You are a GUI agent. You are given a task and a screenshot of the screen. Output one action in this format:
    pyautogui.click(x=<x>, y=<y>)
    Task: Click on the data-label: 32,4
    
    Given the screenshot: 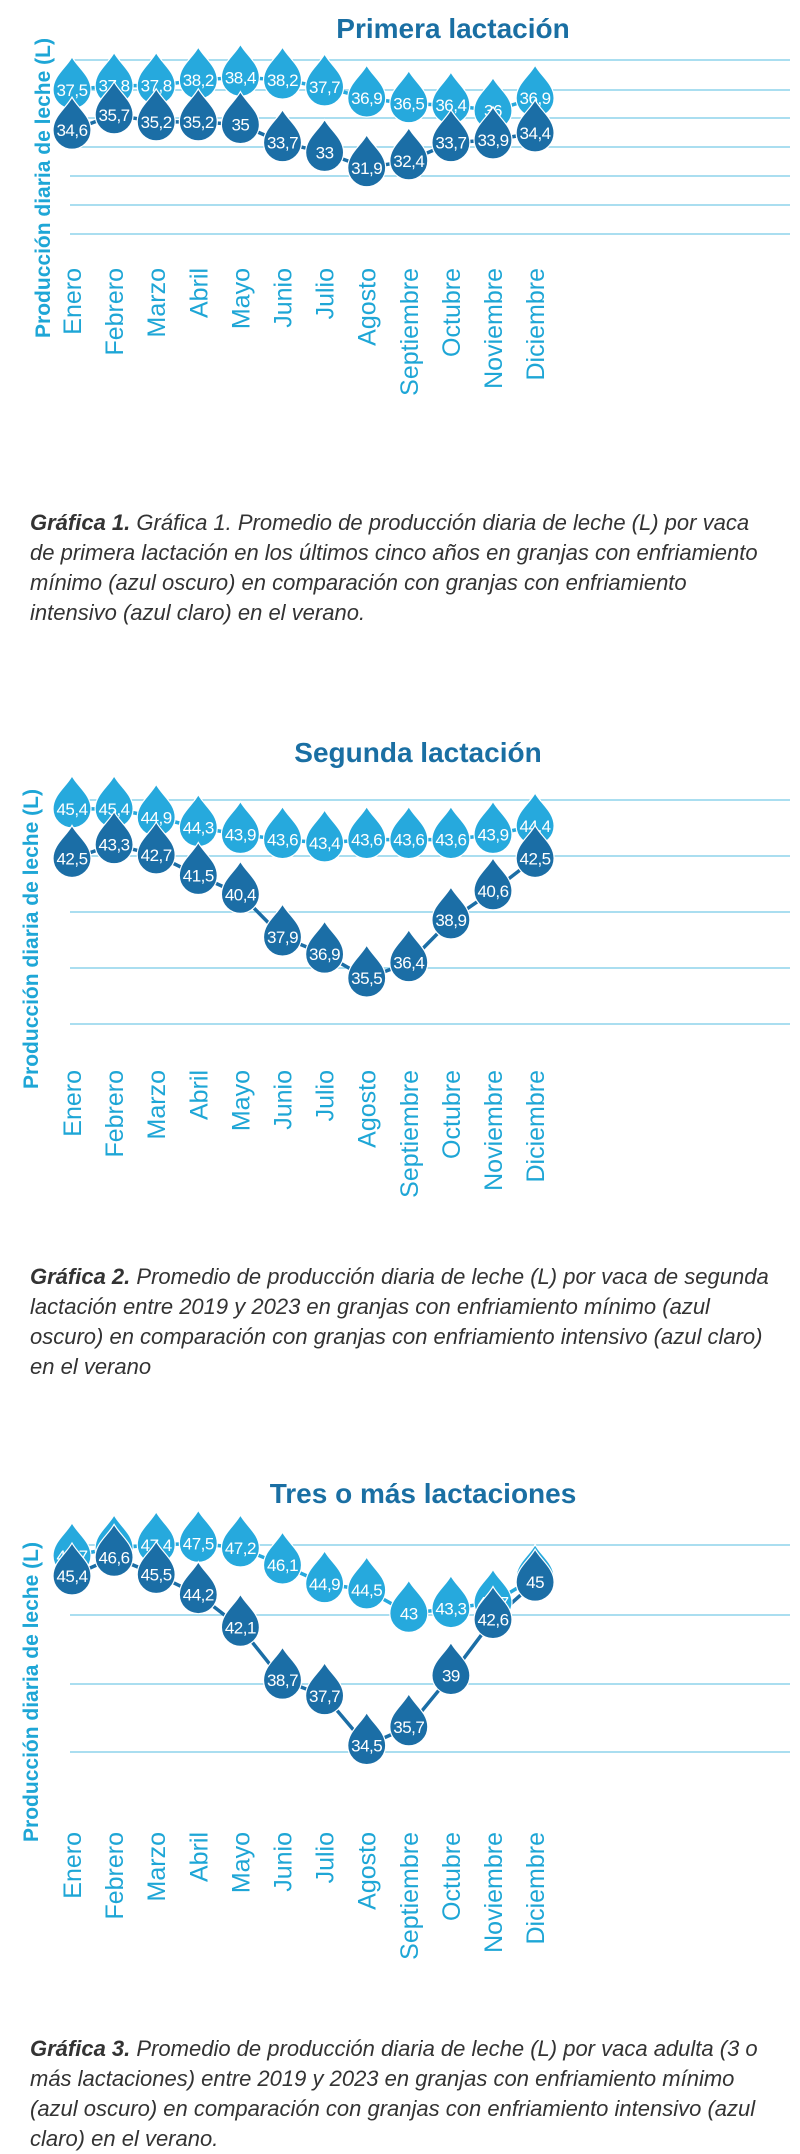 What is the action you would take?
    pyautogui.click(x=408, y=161)
    